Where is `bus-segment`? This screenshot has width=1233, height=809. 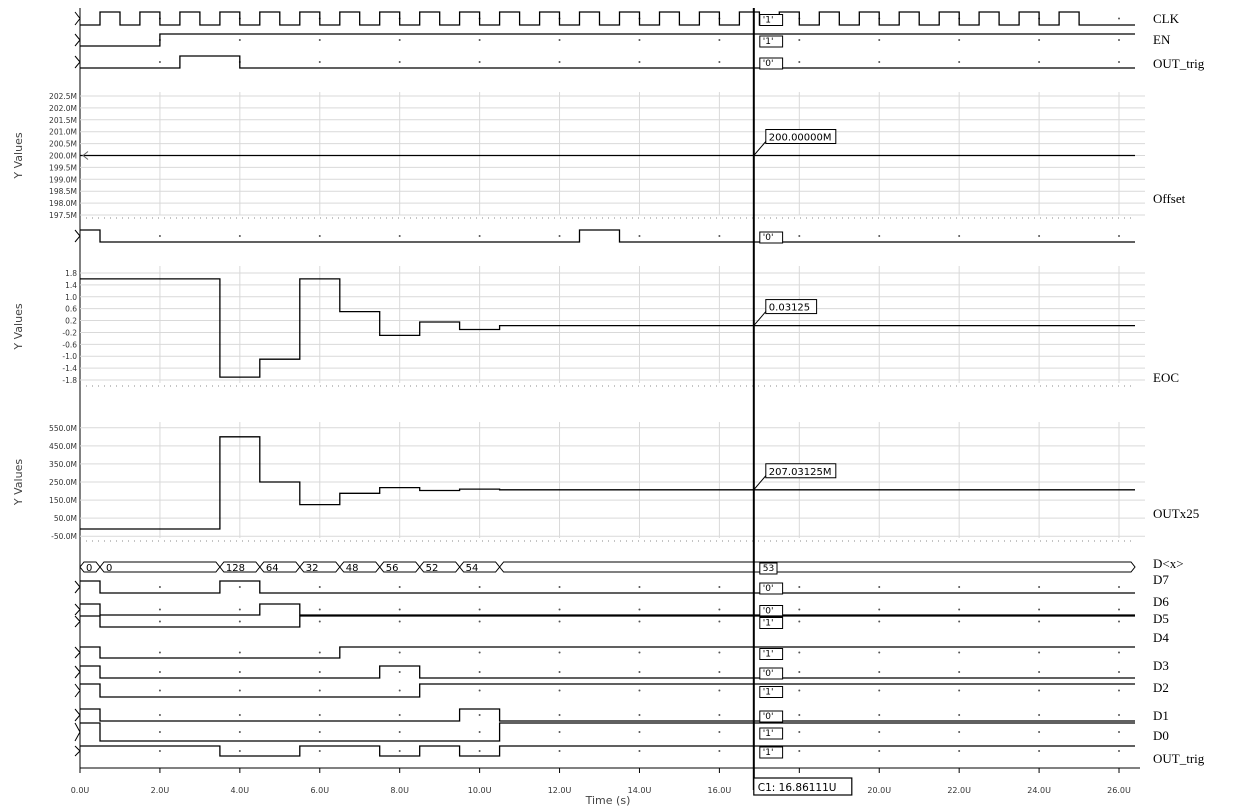
bus-segment is located at coordinates (160, 567).